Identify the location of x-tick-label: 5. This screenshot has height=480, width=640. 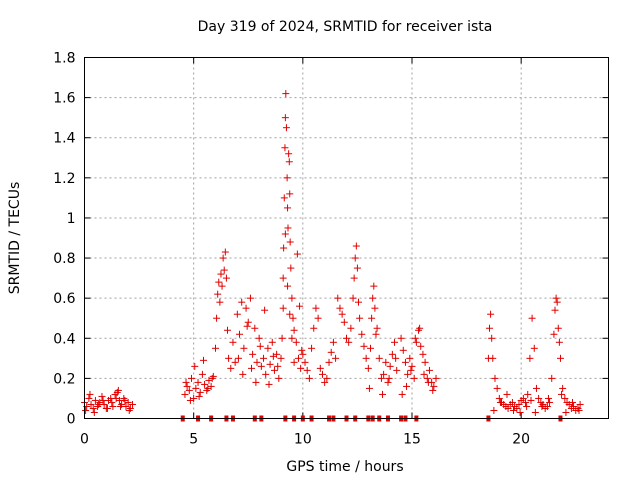
(193, 440).